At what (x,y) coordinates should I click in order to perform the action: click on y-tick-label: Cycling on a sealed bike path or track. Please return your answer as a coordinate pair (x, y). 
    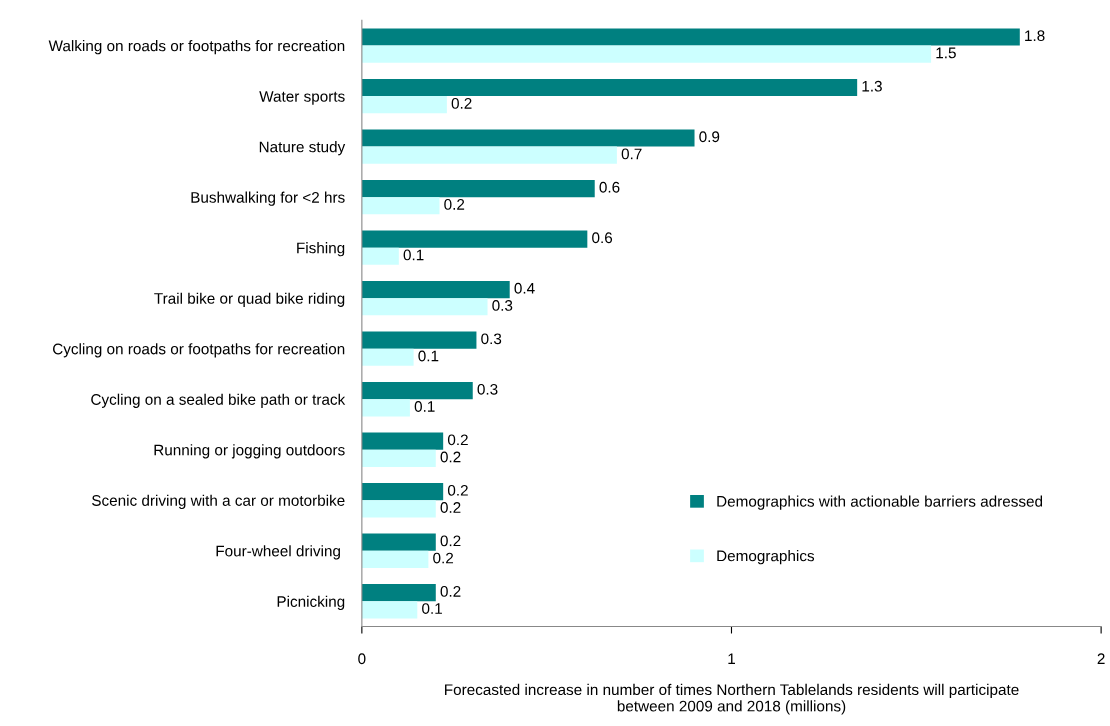
    Looking at the image, I should click on (218, 400).